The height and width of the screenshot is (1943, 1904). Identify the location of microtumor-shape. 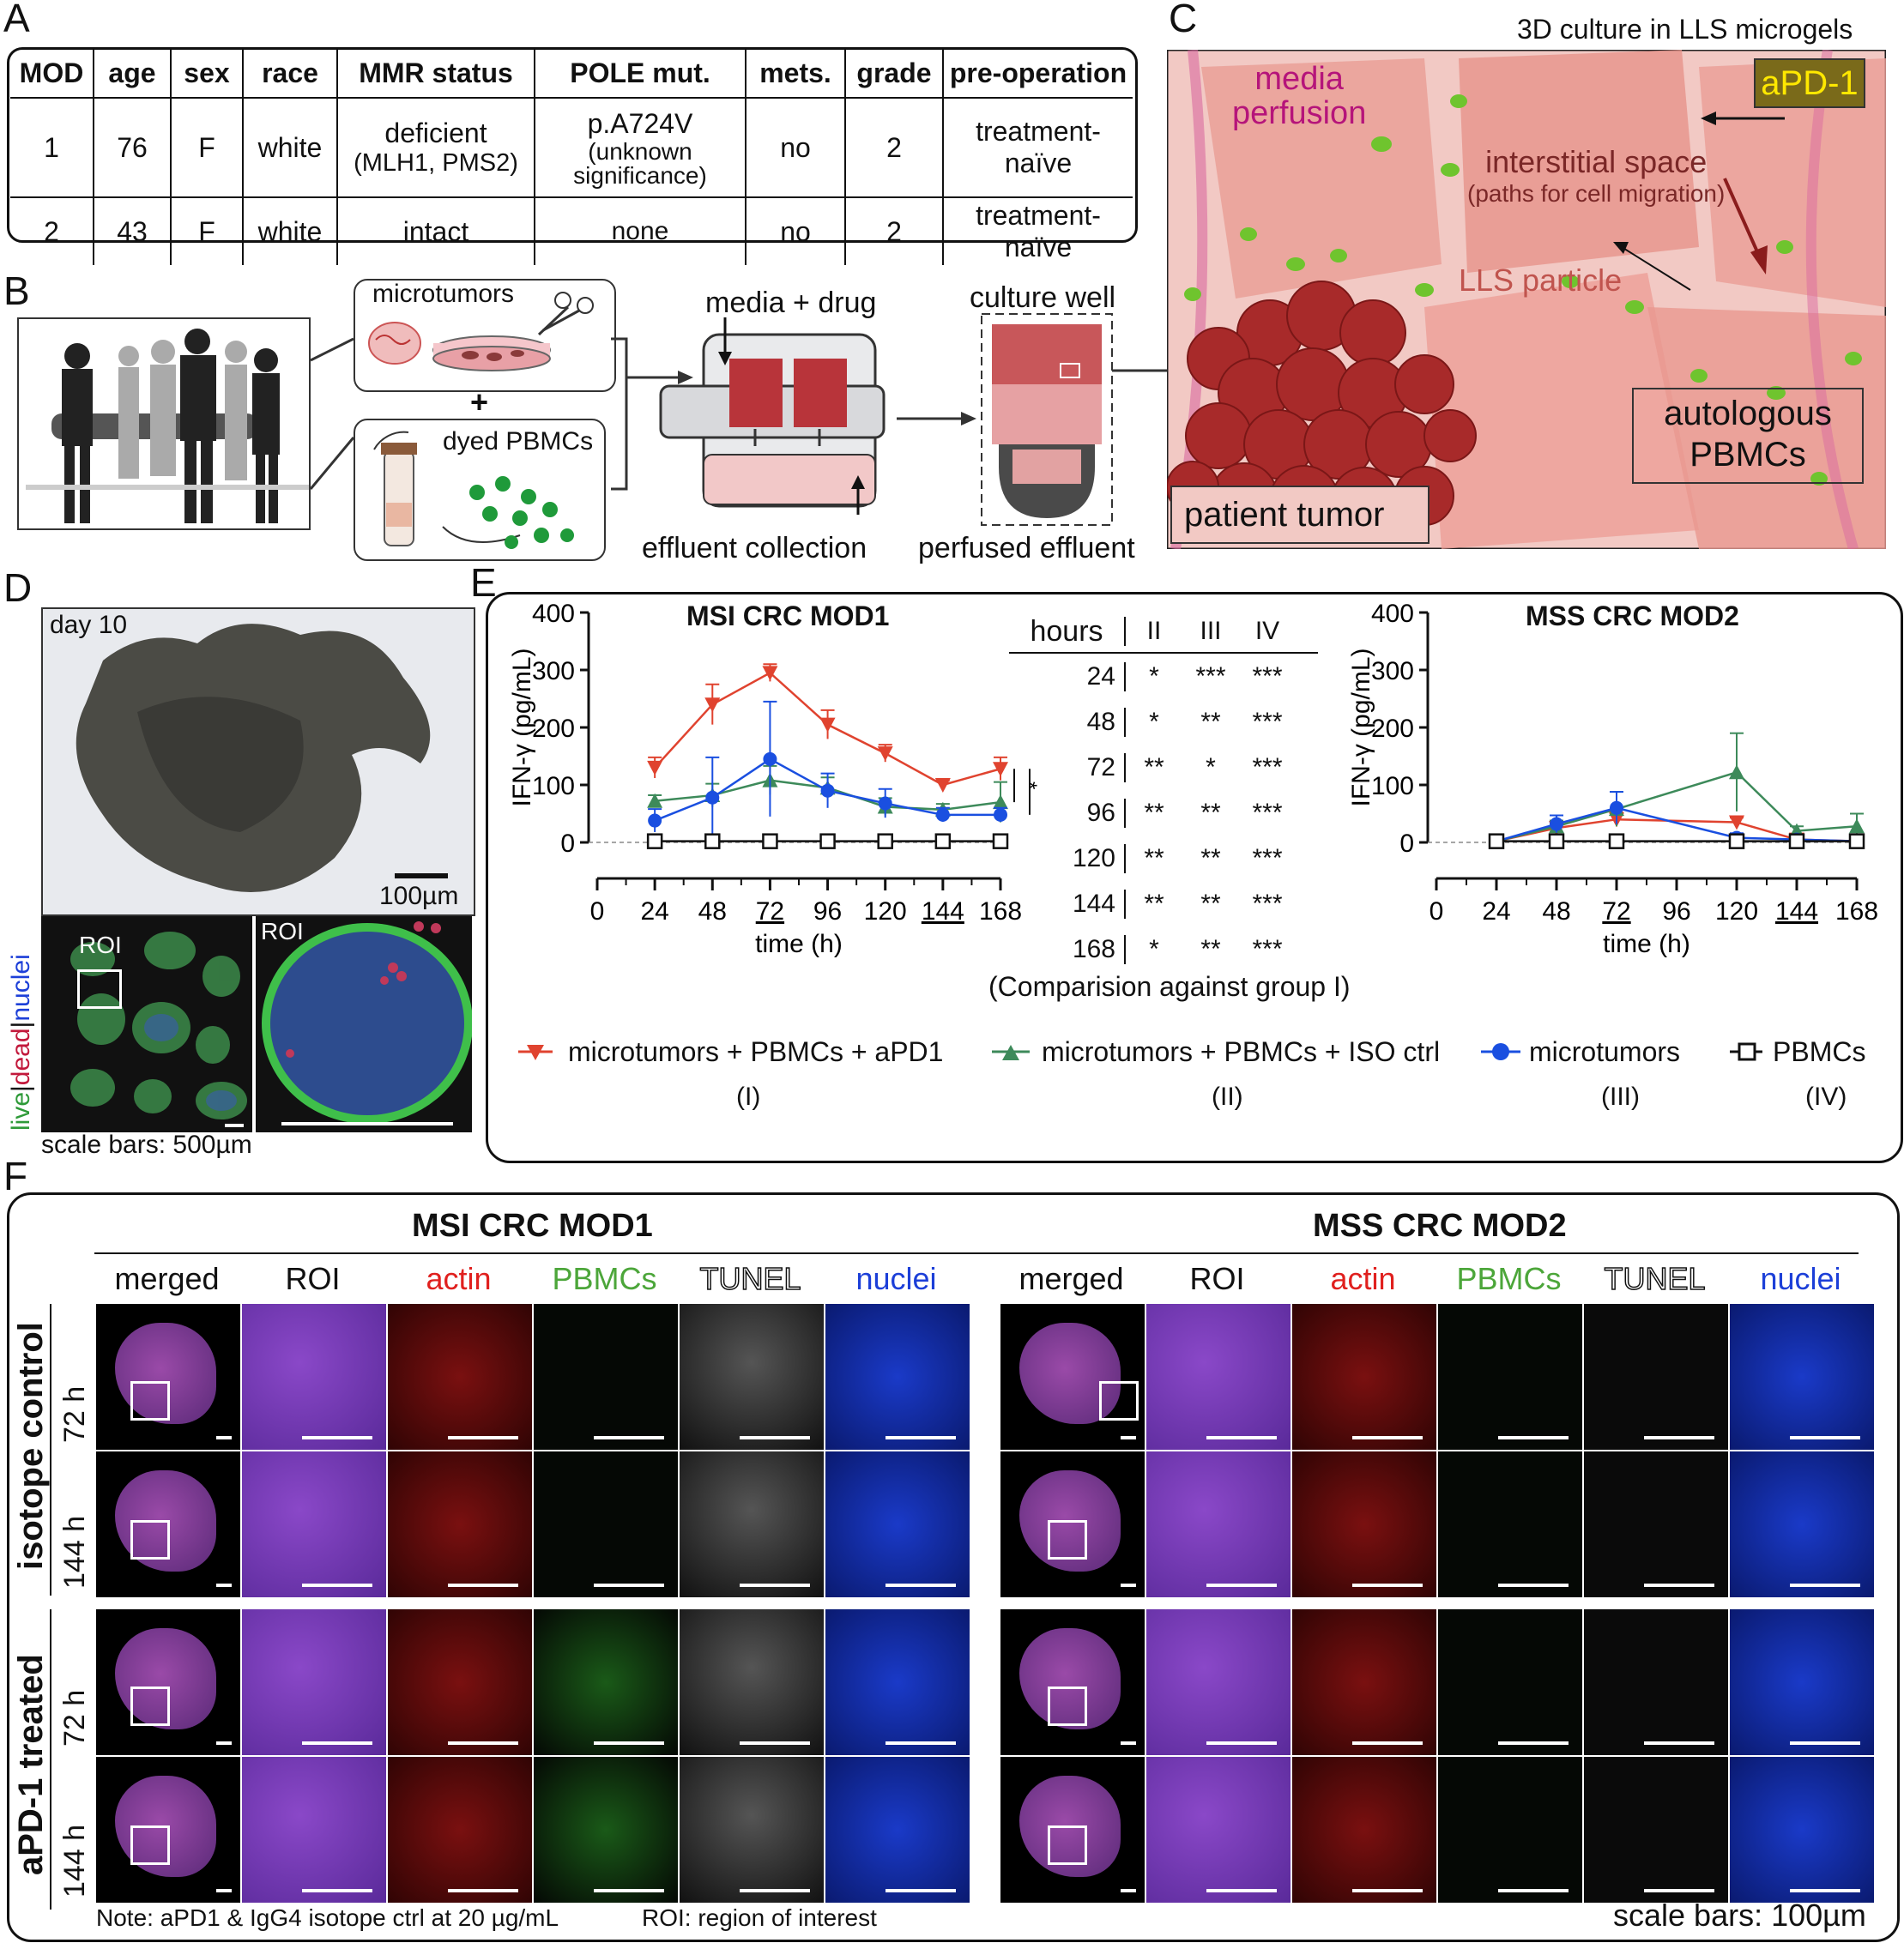
(262, 758).